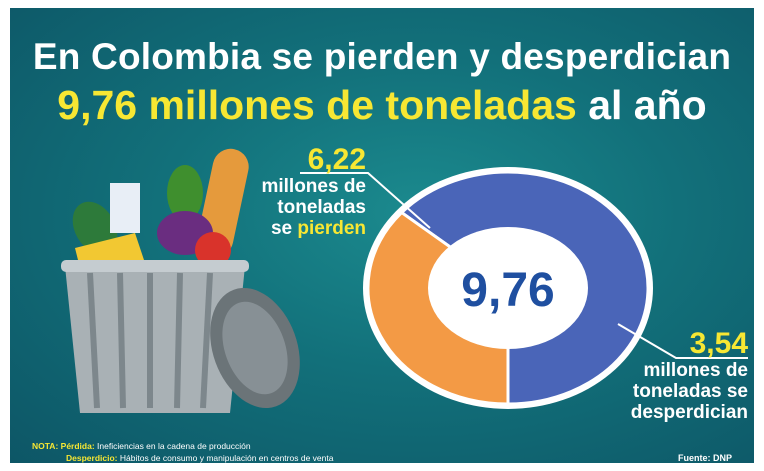  Describe the element at coordinates (689, 412) in the screenshot. I see `slice-highlight-waste: desperdician` at that location.